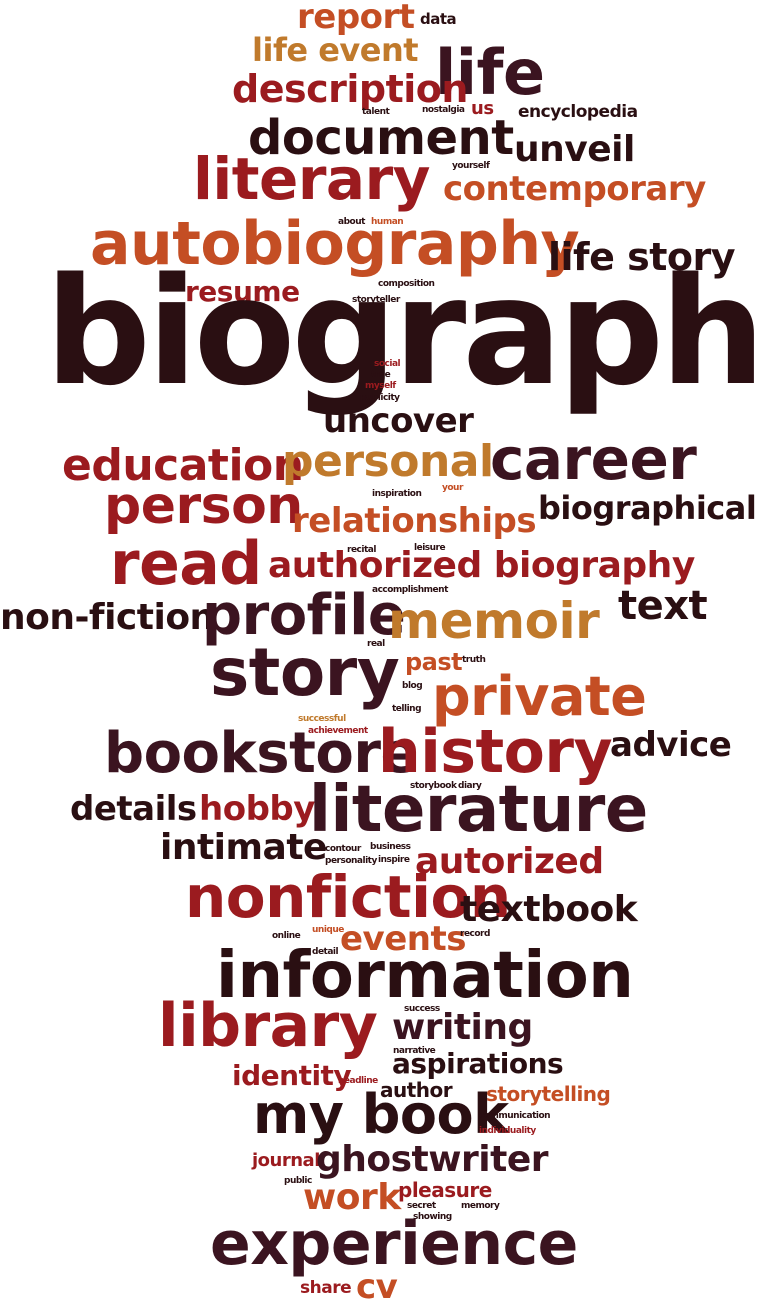 The height and width of the screenshot is (1307, 760). What do you see at coordinates (397, 494) in the screenshot?
I see `word-inspiration: inspiration` at bounding box center [397, 494].